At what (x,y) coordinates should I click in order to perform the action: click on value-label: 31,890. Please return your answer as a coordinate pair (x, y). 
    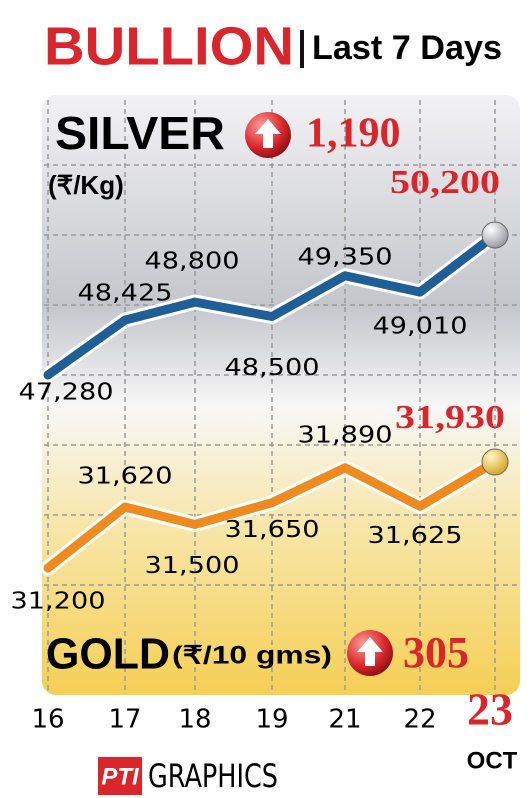
    Looking at the image, I should click on (345, 435).